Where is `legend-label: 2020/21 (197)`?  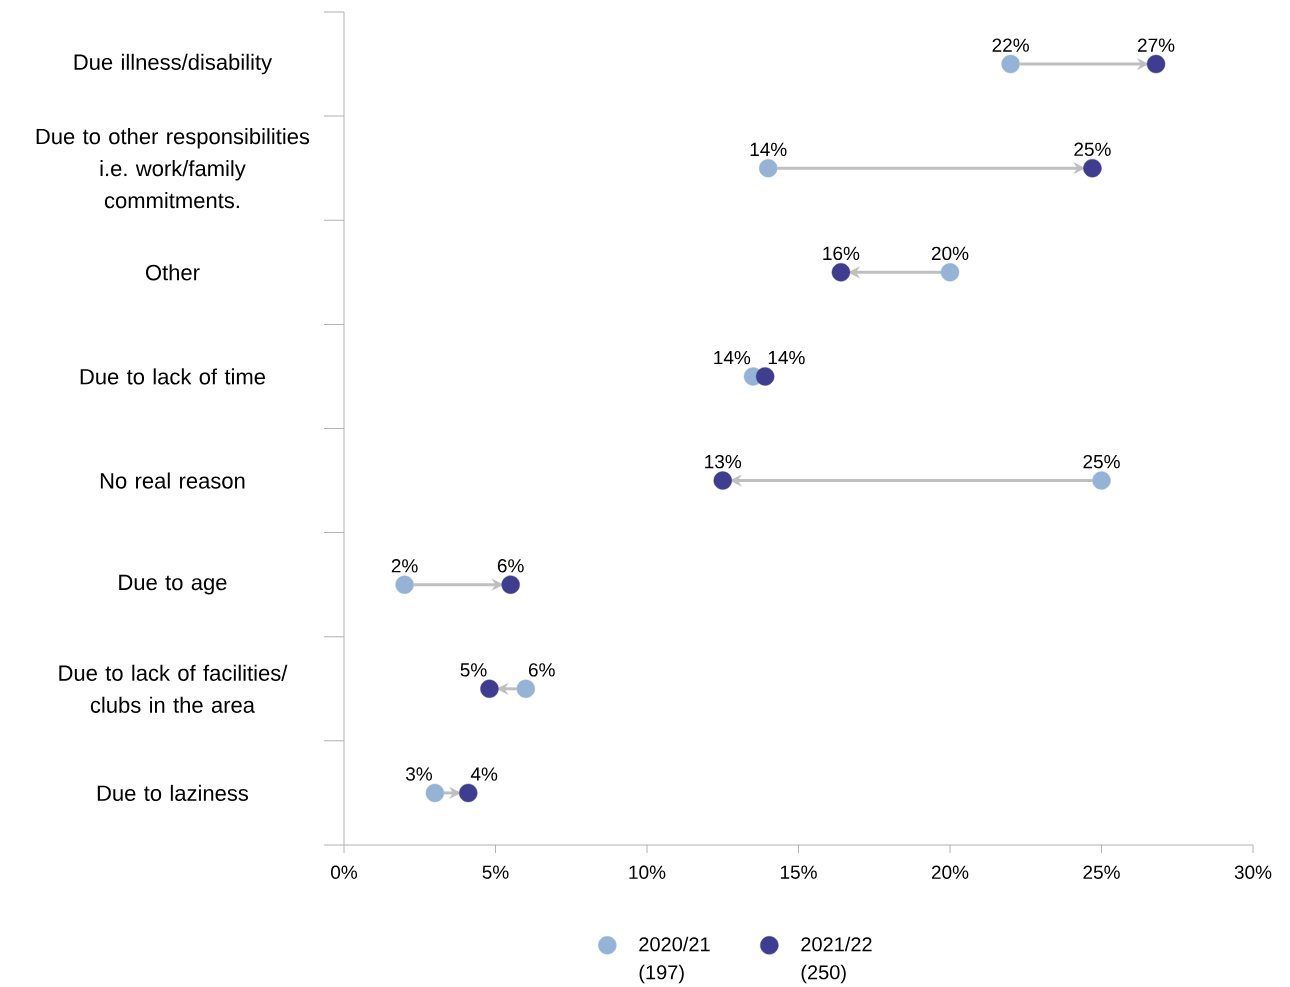
legend-label: 2020/21 (197) is located at coordinates (674, 960).